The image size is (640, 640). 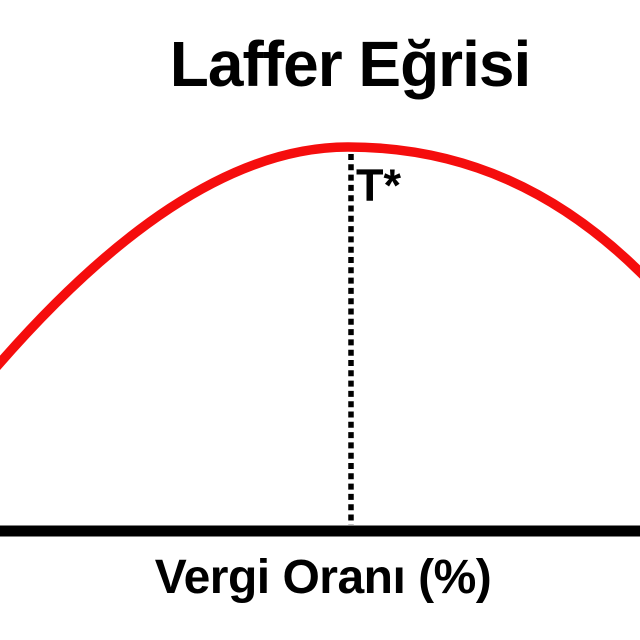 I want to click on x-axis-label: Vergi Oranı (%), so click(x=323, y=577).